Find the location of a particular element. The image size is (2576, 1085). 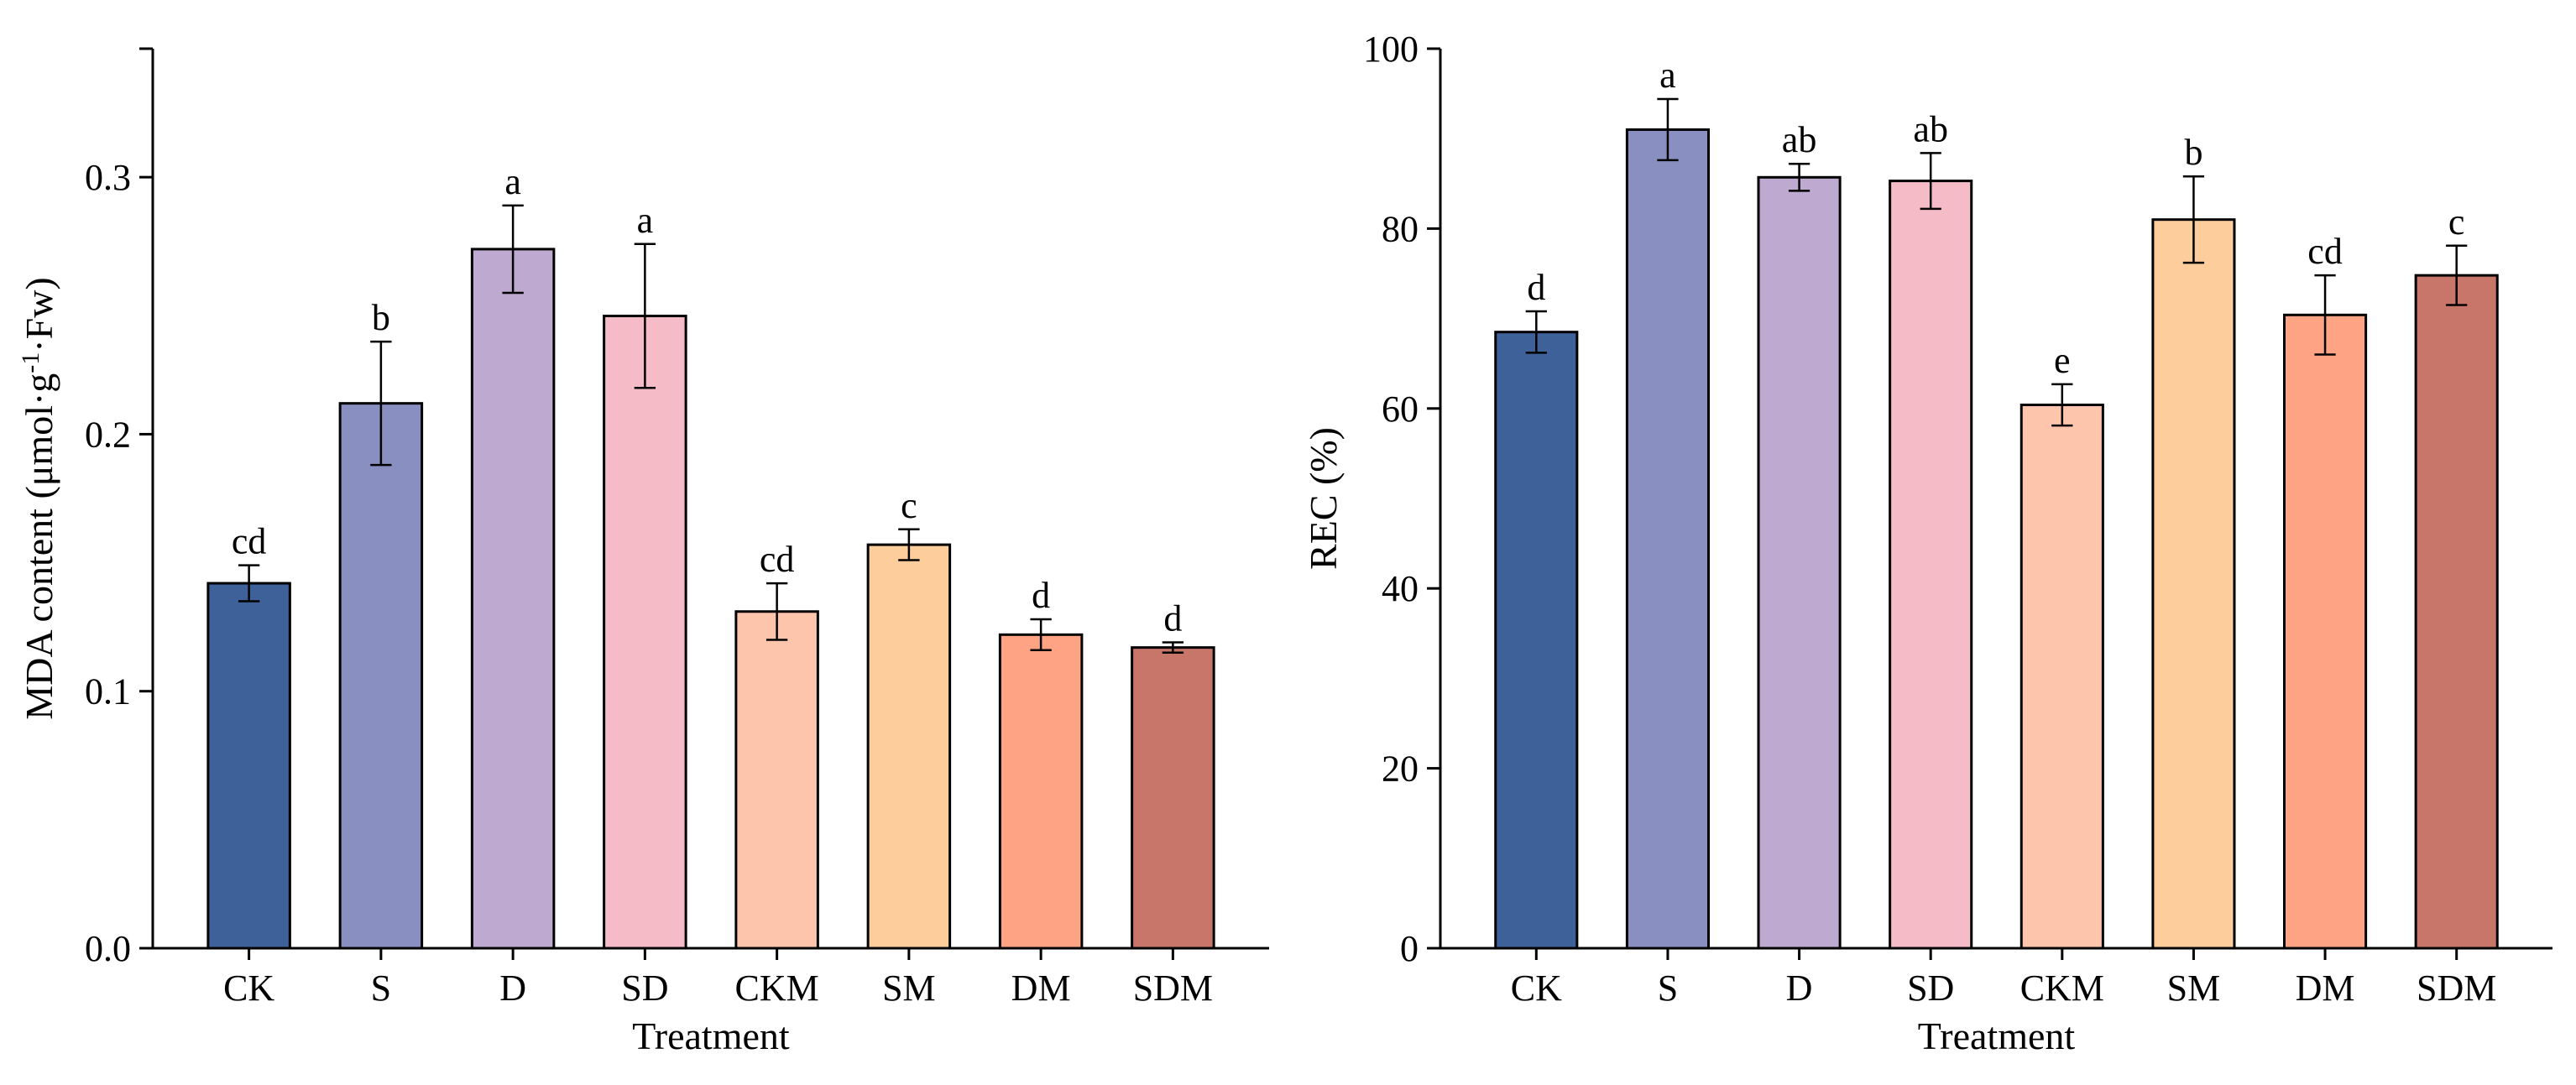

rec-bar-ck is located at coordinates (1536, 640).